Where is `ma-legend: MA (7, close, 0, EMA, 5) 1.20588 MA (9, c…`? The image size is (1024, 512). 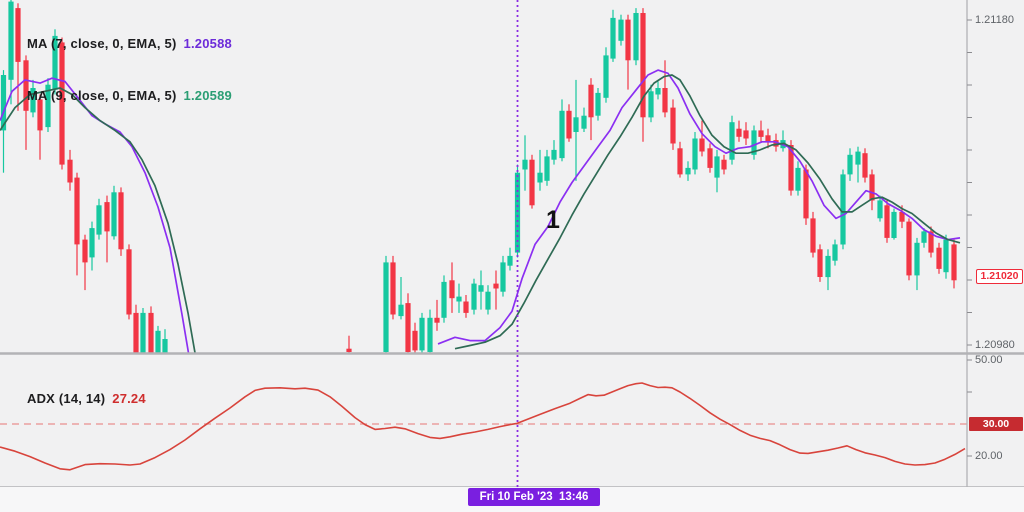
ma-legend: MA (7, close, 0, EMA, 5) 1.20588 MA (9, c… is located at coordinates (129, 70).